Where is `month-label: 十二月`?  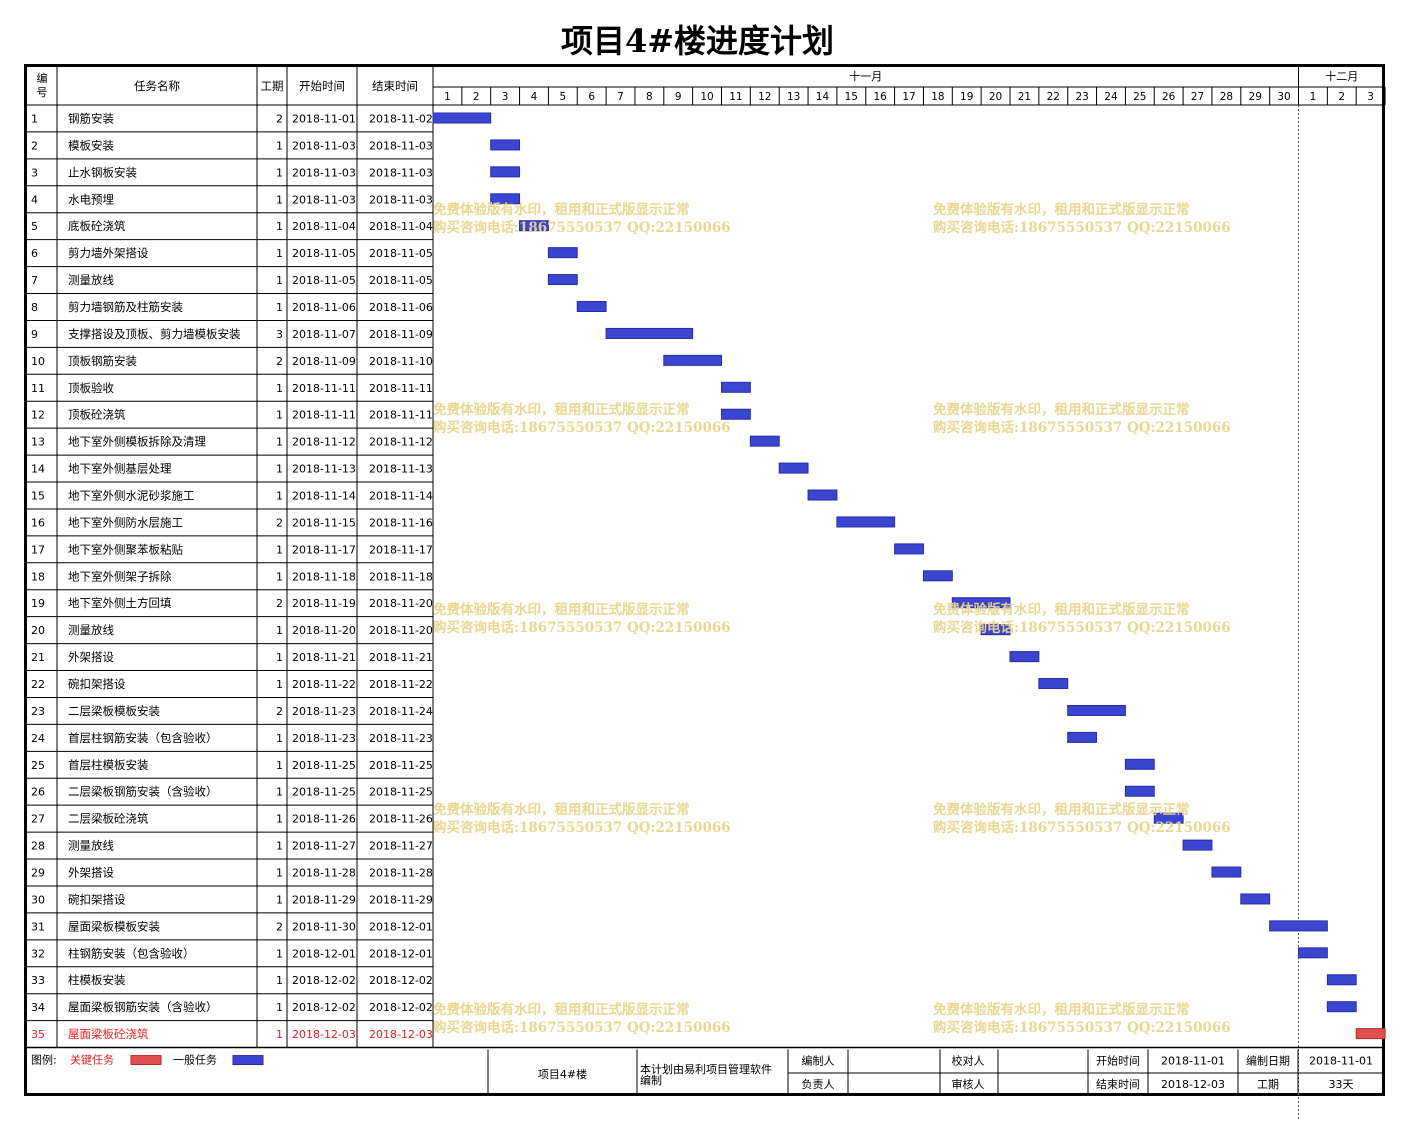 month-label: 十二月 is located at coordinates (1341, 76).